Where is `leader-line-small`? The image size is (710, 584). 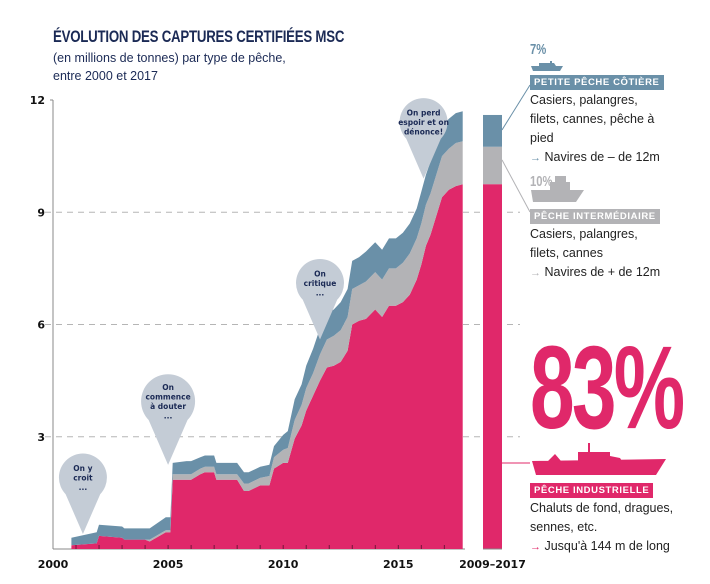 leader-line-small is located at coordinates (516, 107).